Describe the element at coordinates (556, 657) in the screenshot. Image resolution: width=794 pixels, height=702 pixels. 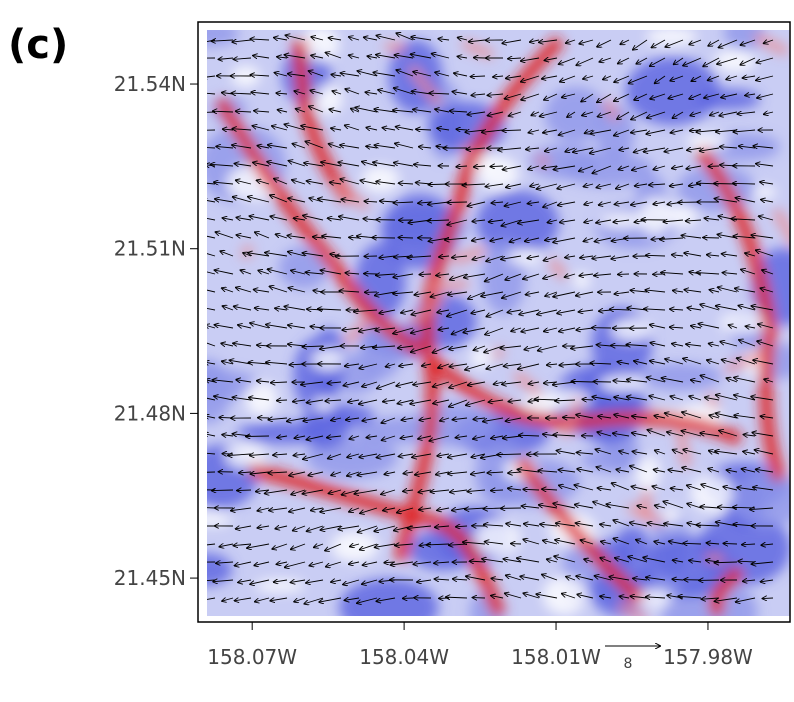
I see `x-tick-label: 158.01W` at that location.